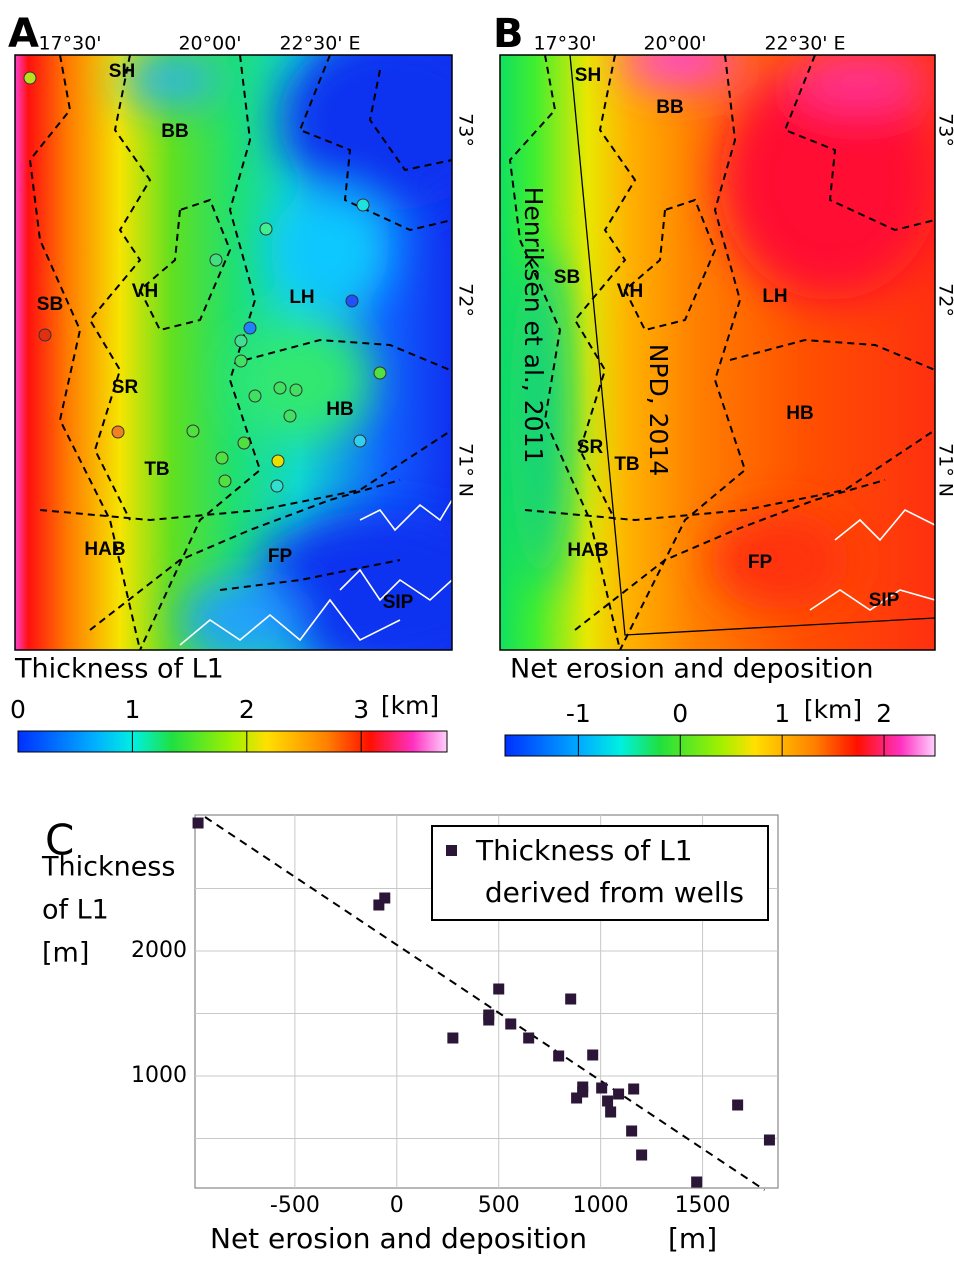 The width and height of the screenshot is (954, 1261). I want to click on colorbar-title: Net erosion and deposition, so click(691, 669).